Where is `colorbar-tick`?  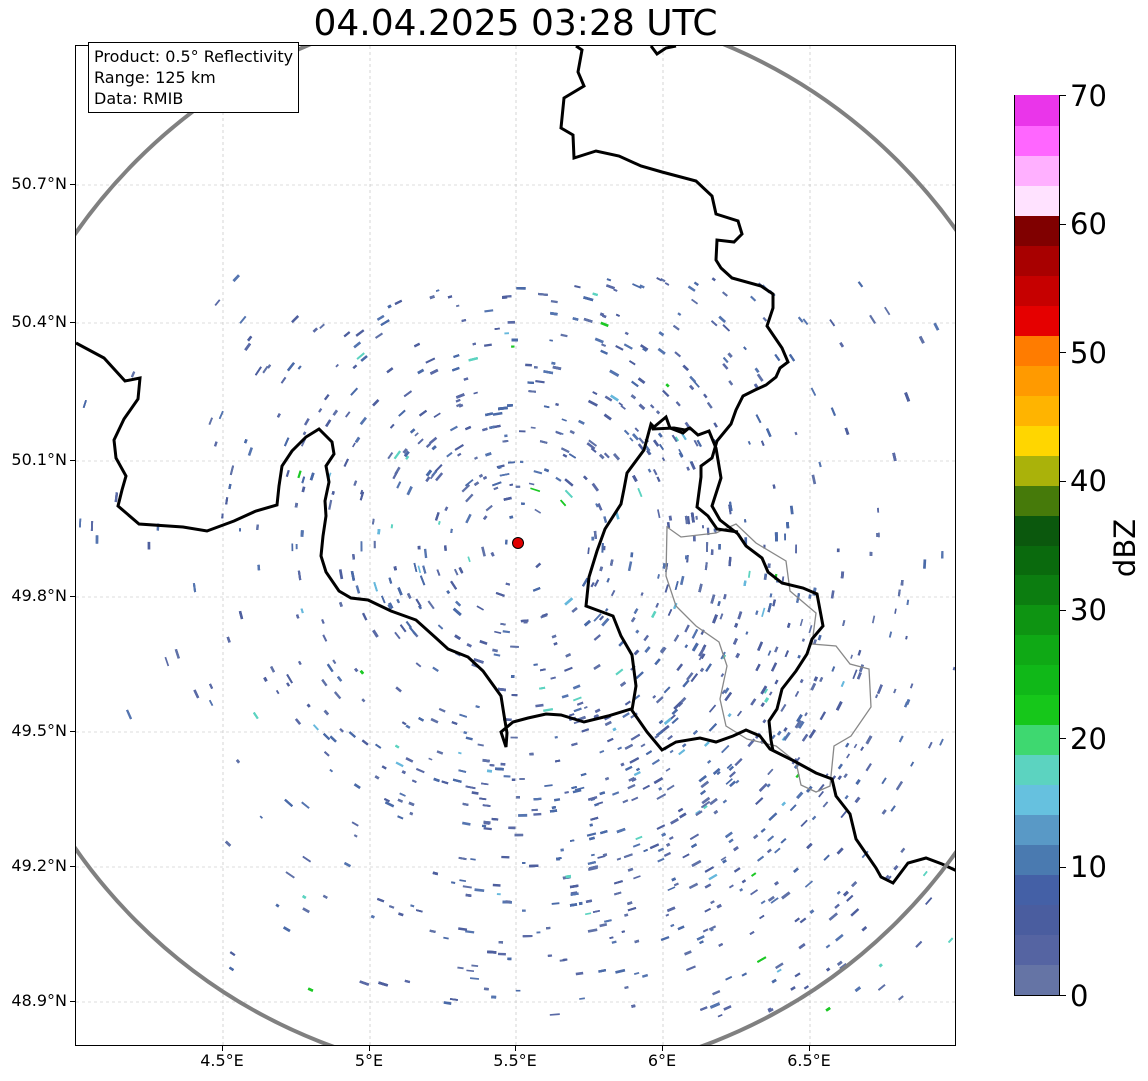
colorbar-tick is located at coordinates (1063, 610).